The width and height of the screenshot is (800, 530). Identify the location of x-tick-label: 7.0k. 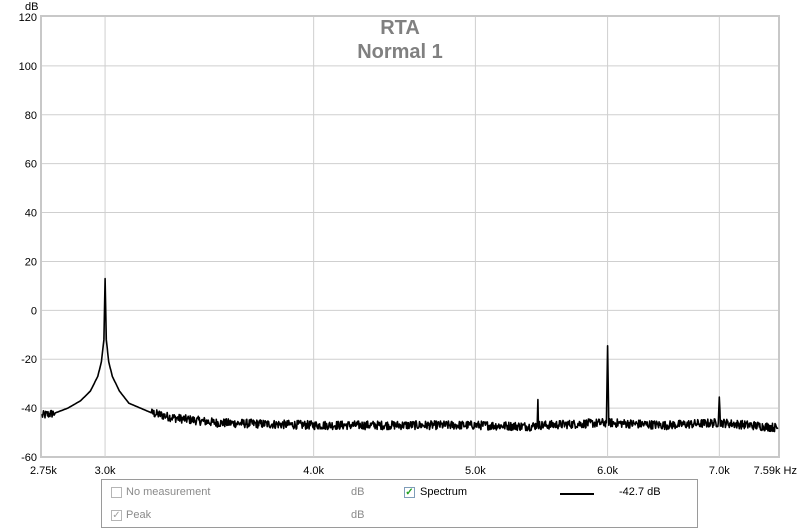
(719, 471).